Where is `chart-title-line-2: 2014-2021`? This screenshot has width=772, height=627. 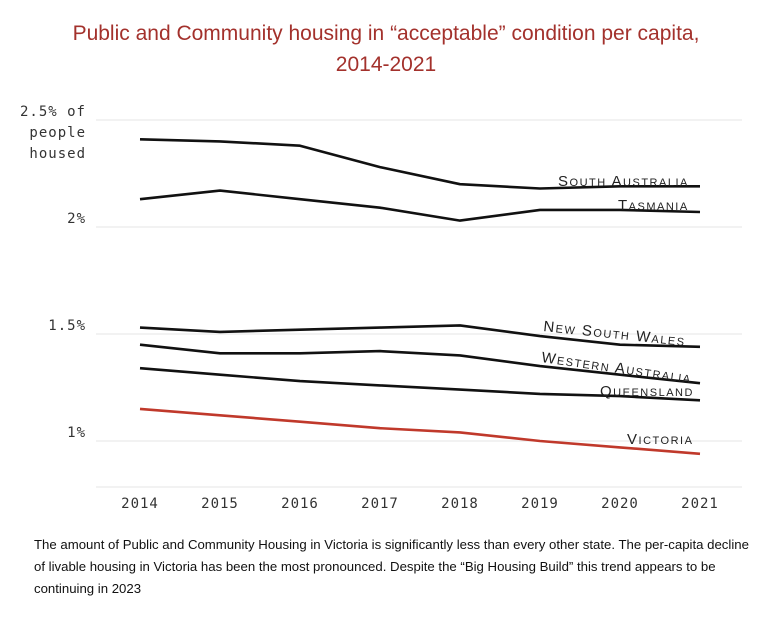
chart-title-line-2: 2014-2021 is located at coordinates (386, 64).